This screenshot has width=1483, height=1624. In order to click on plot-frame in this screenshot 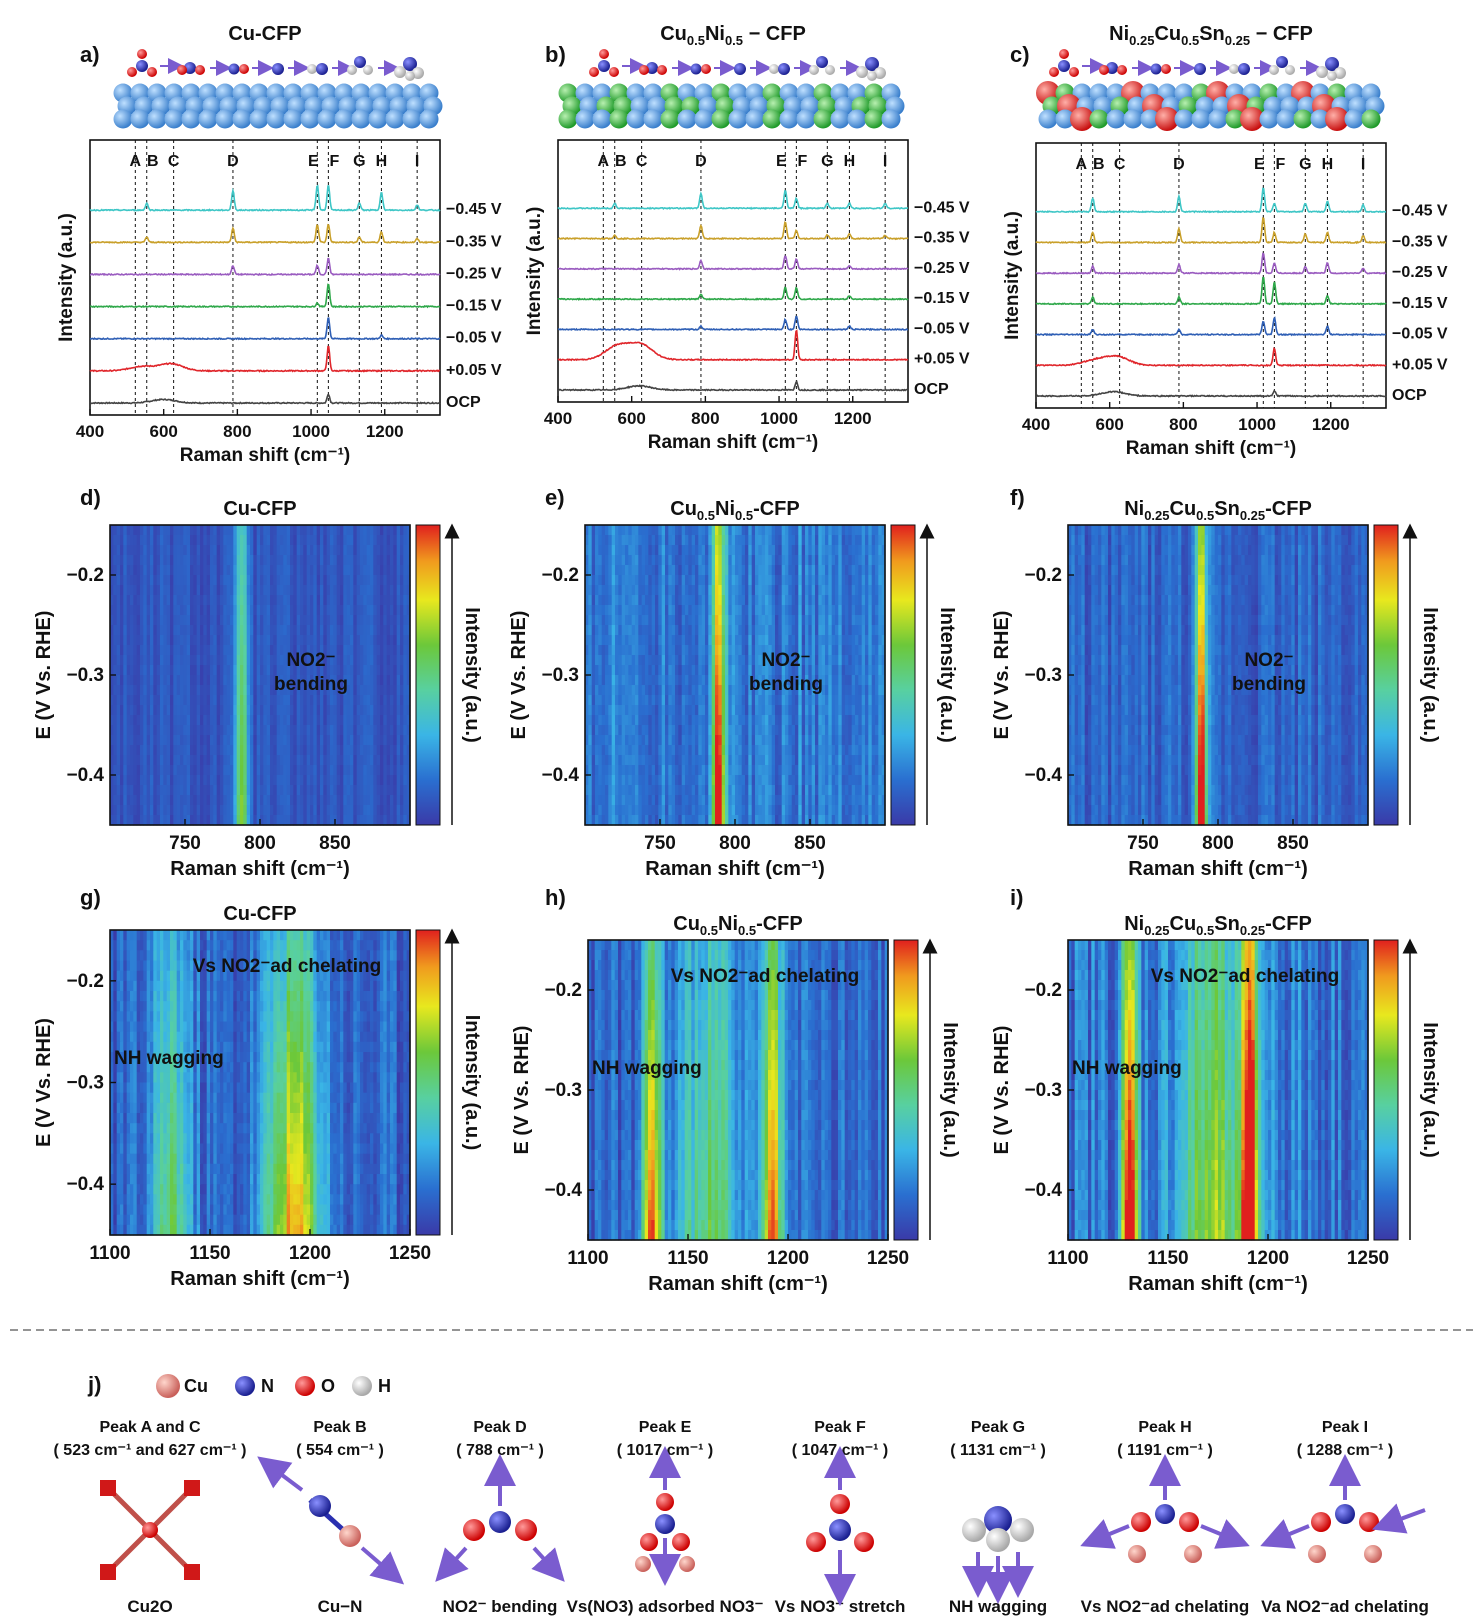, I will do `click(265, 277)`.